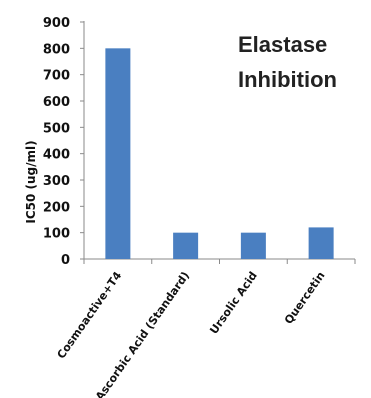 Image resolution: width=371 pixels, height=398 pixels. Describe the element at coordinates (56, 234) in the screenshot. I see `y-tick-label: 100` at that location.